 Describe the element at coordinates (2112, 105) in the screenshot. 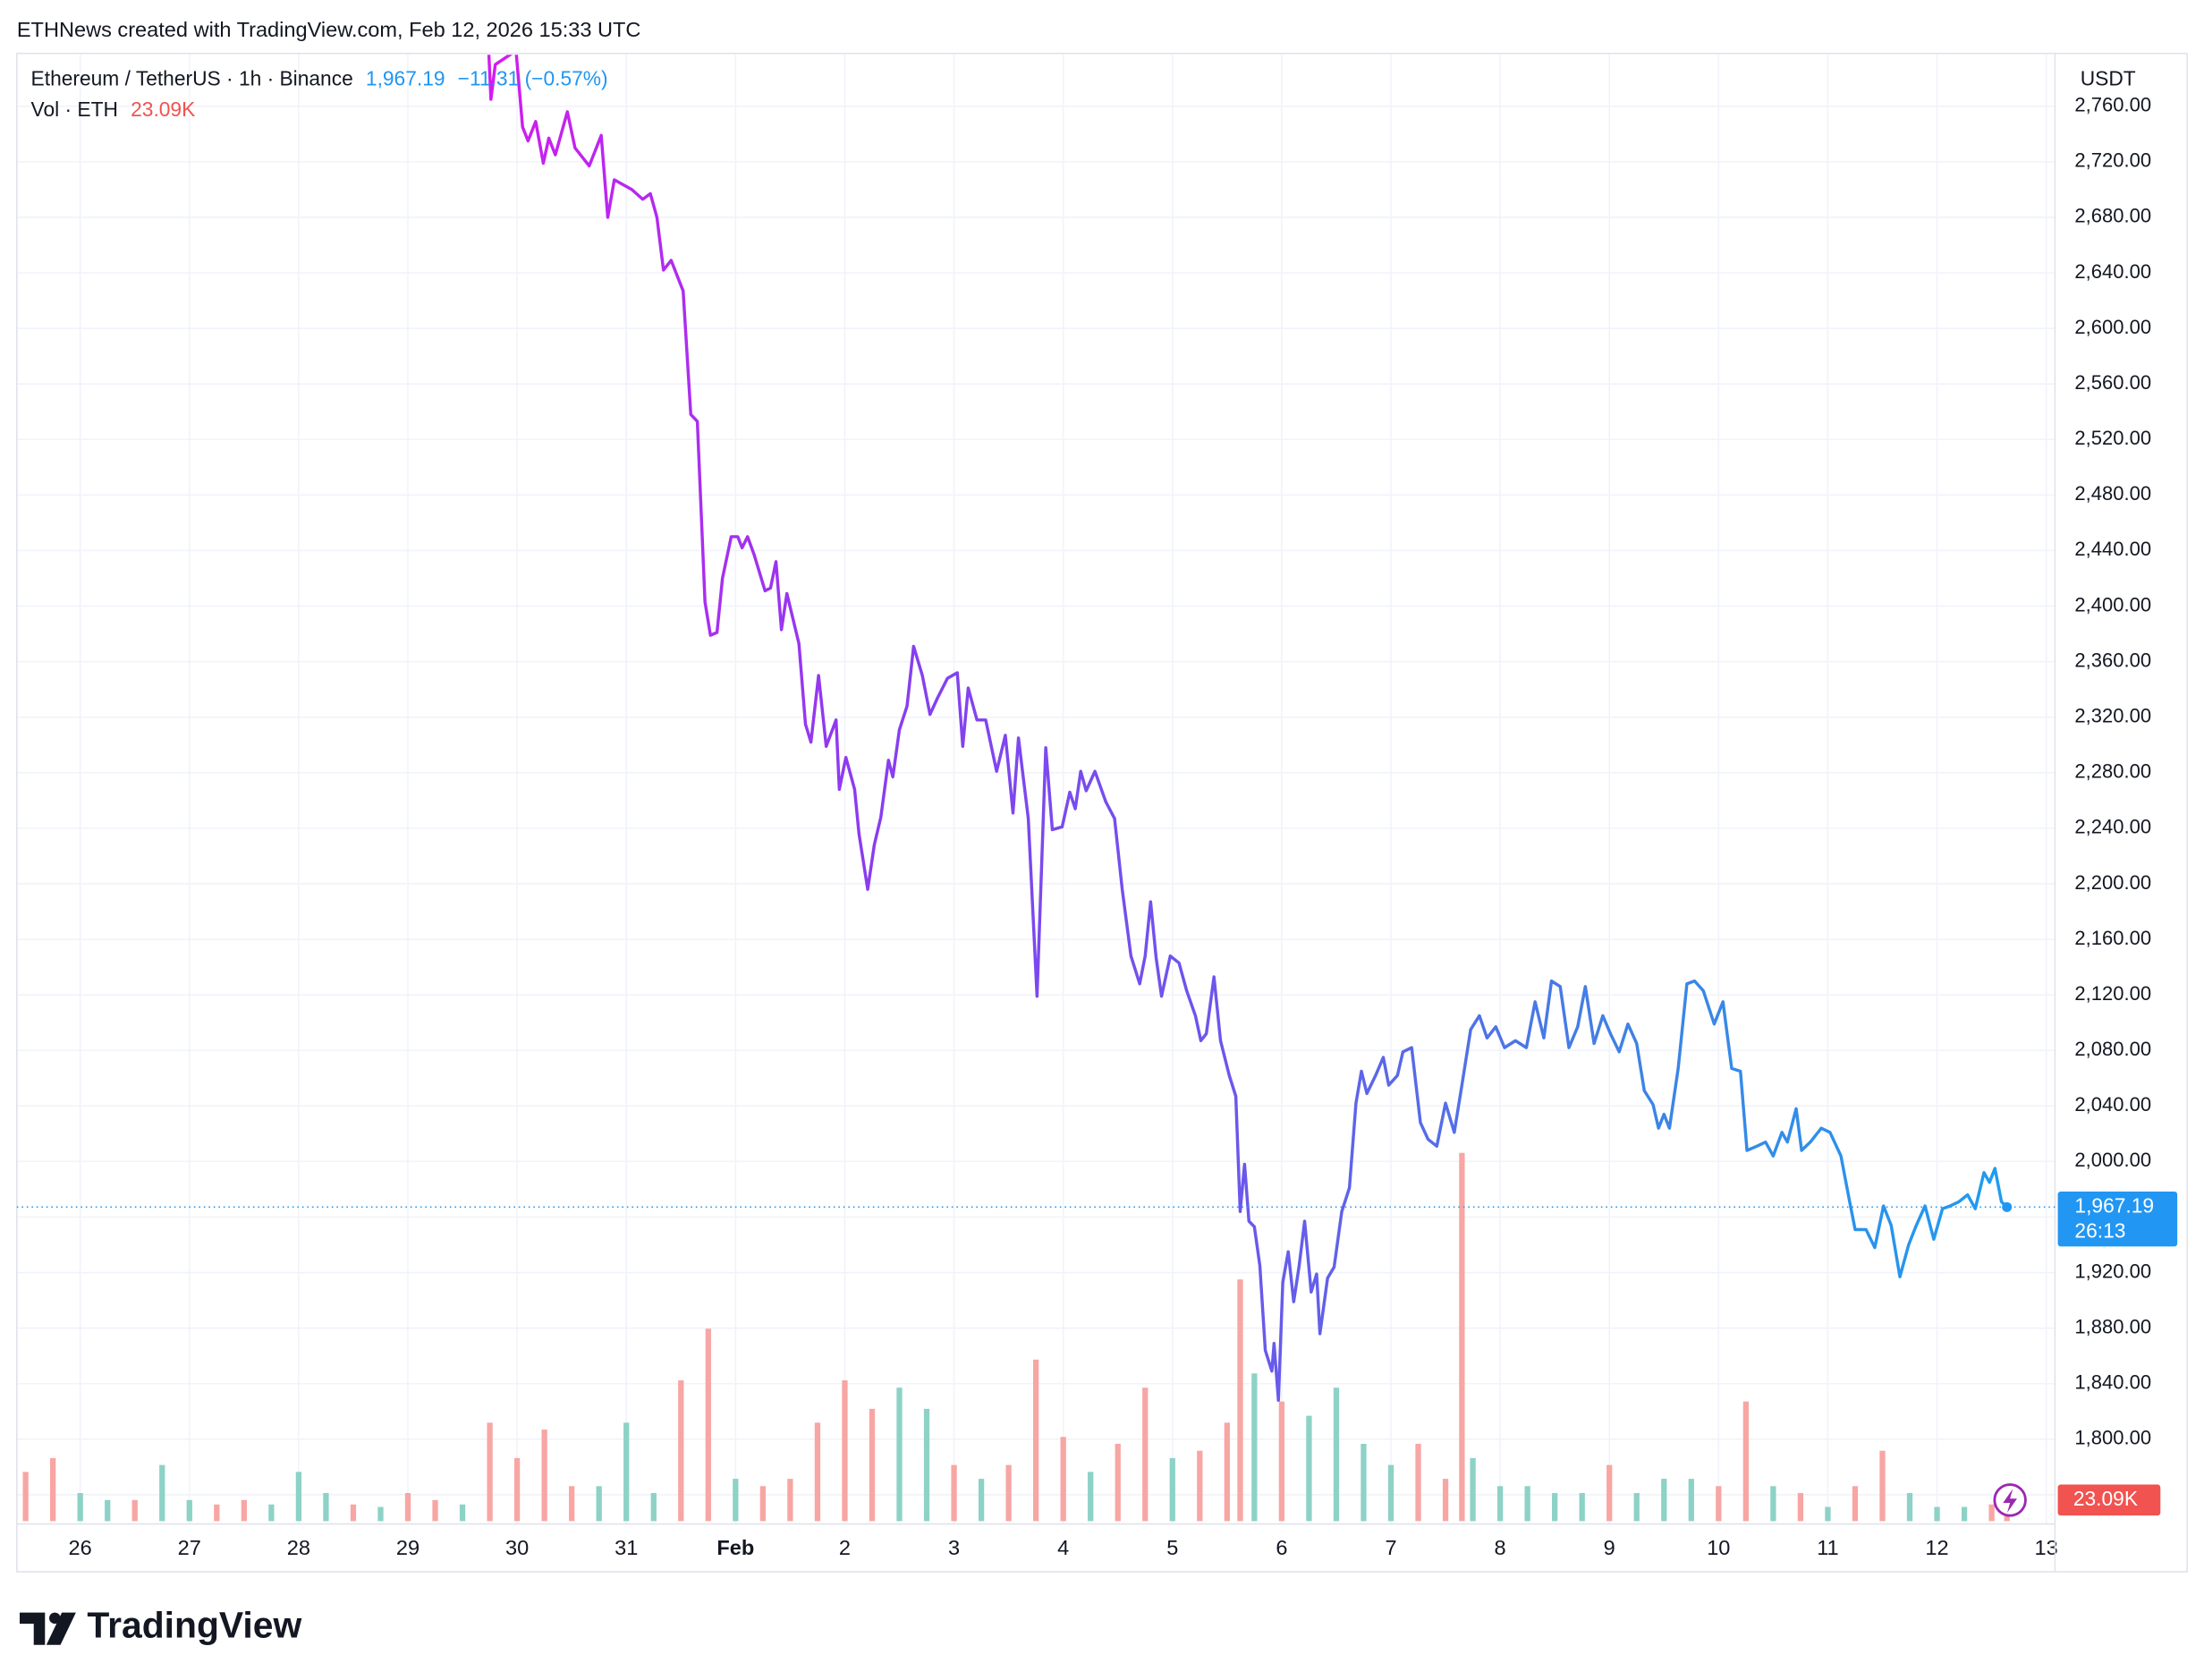

I see `y-tick-label: 2,760.00` at that location.